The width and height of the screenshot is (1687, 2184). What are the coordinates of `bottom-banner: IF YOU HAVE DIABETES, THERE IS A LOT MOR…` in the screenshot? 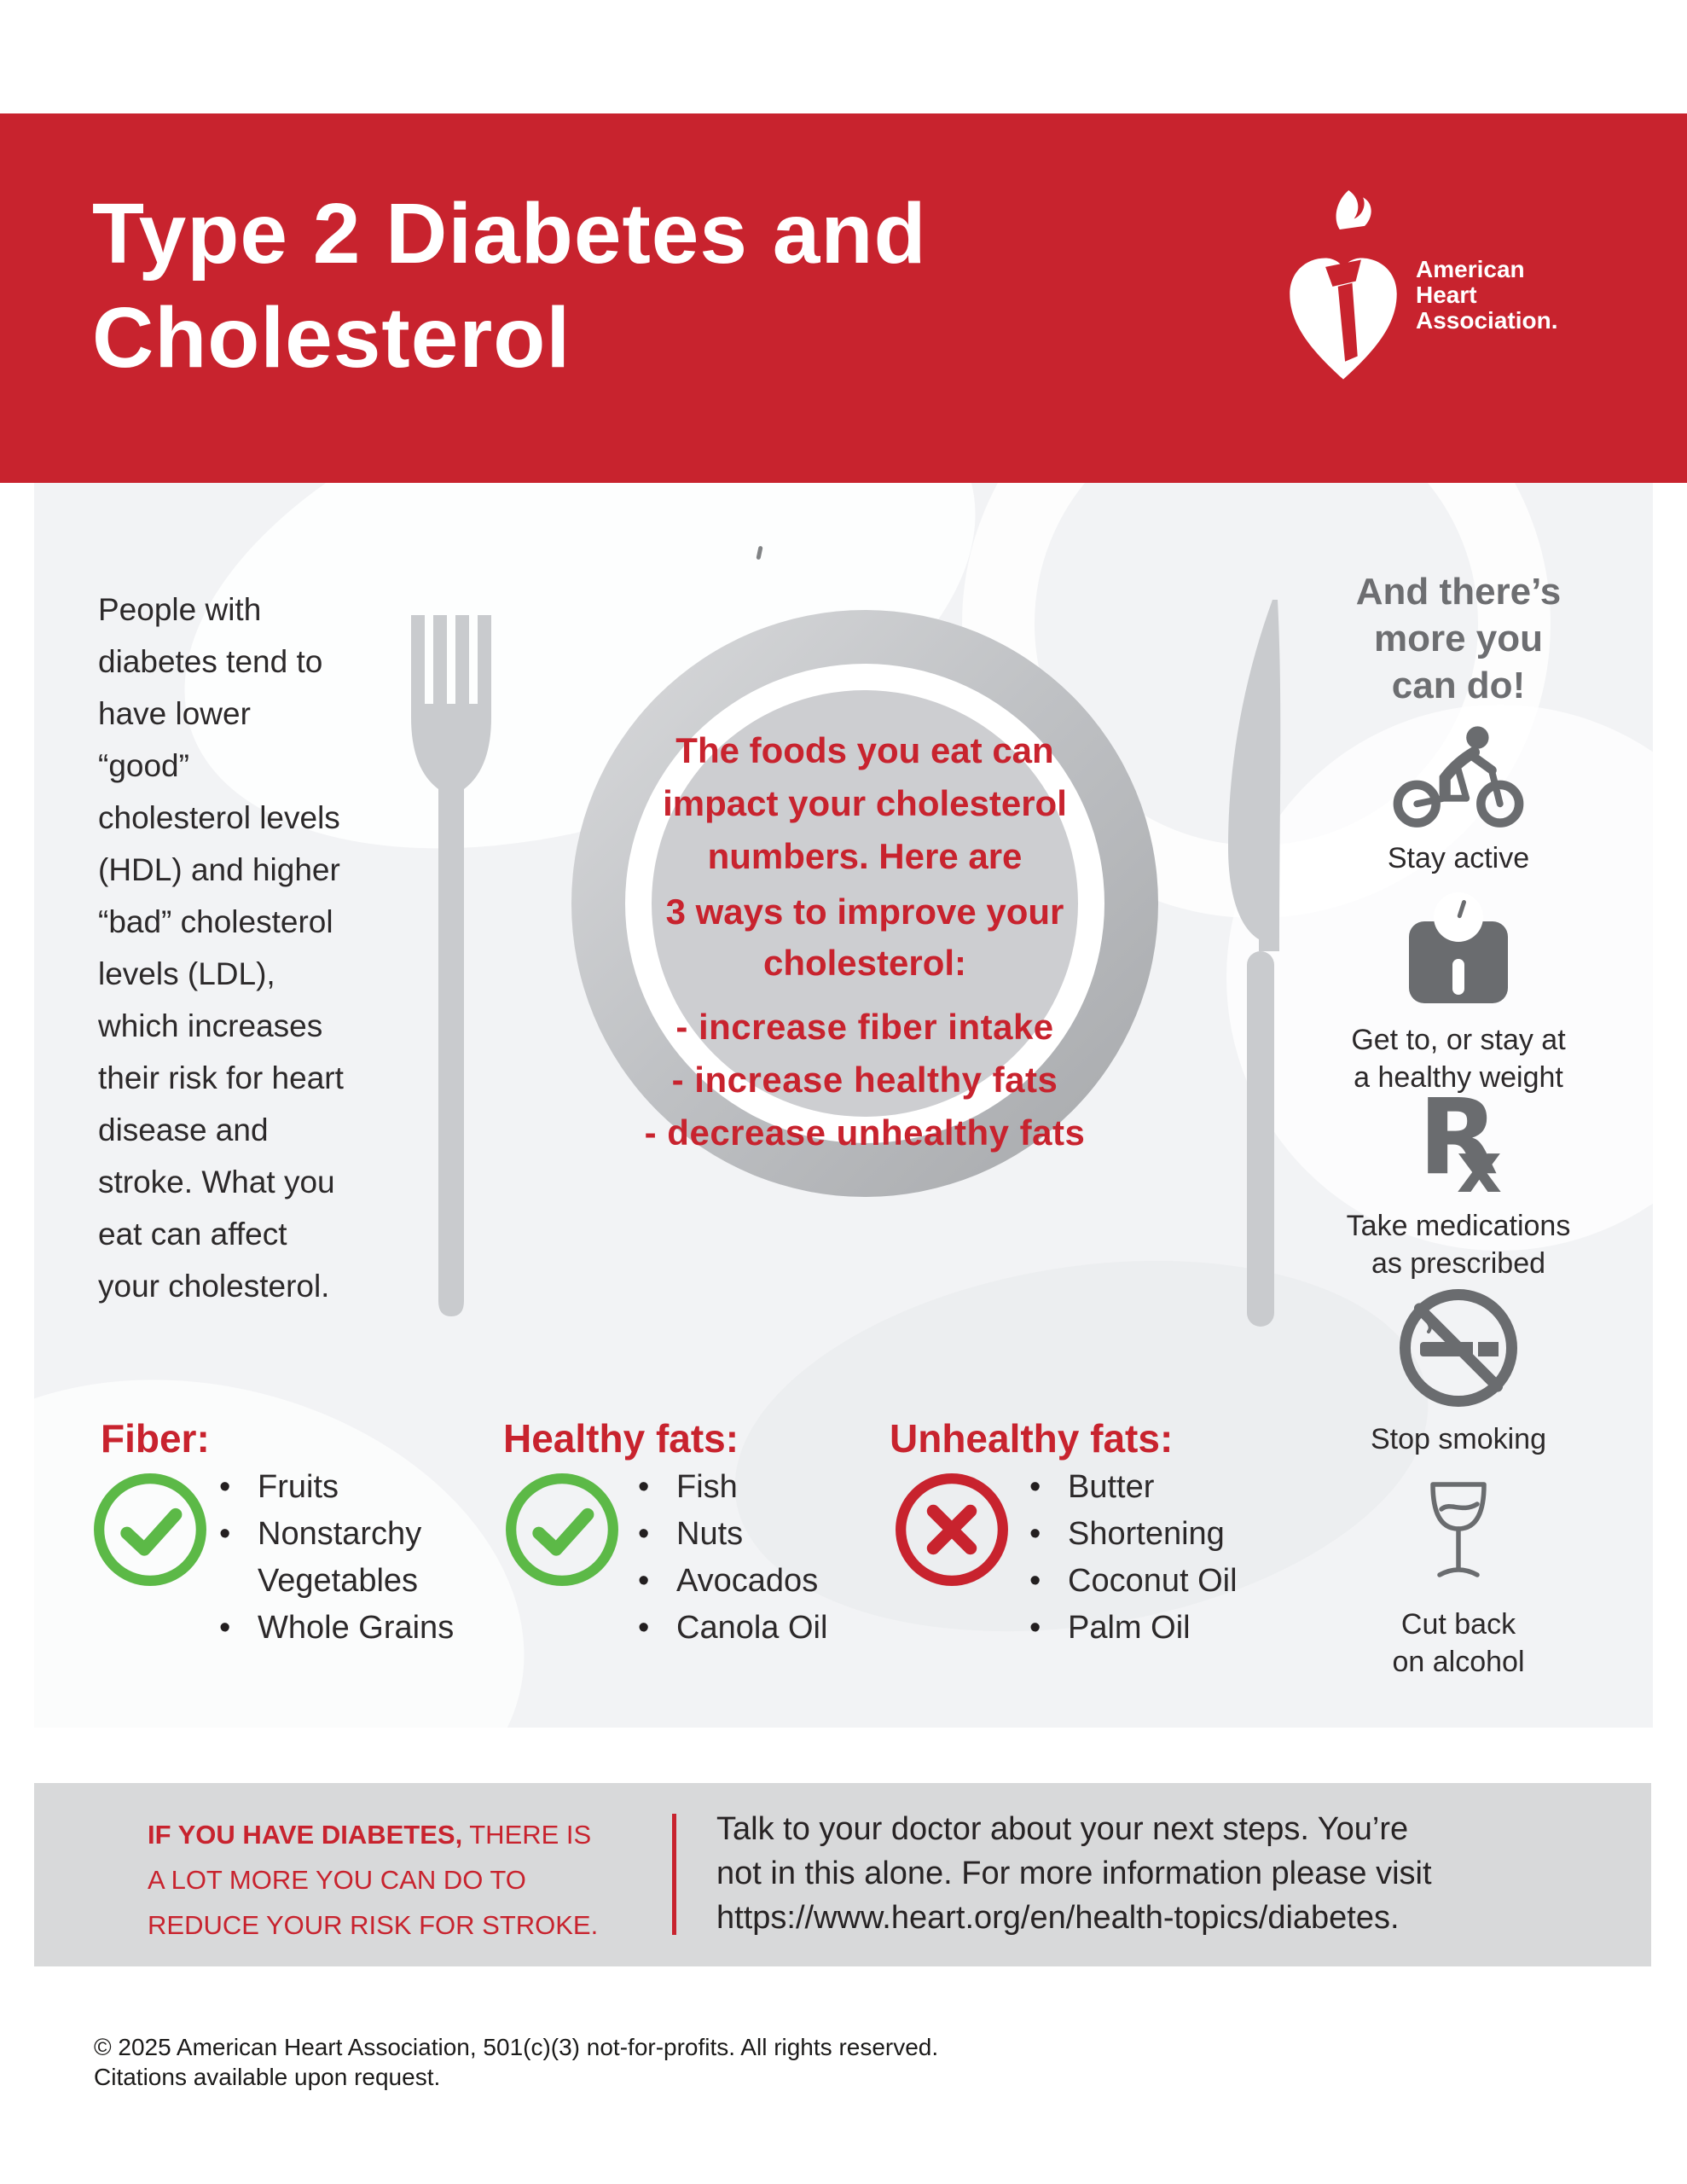 It's located at (843, 1874).